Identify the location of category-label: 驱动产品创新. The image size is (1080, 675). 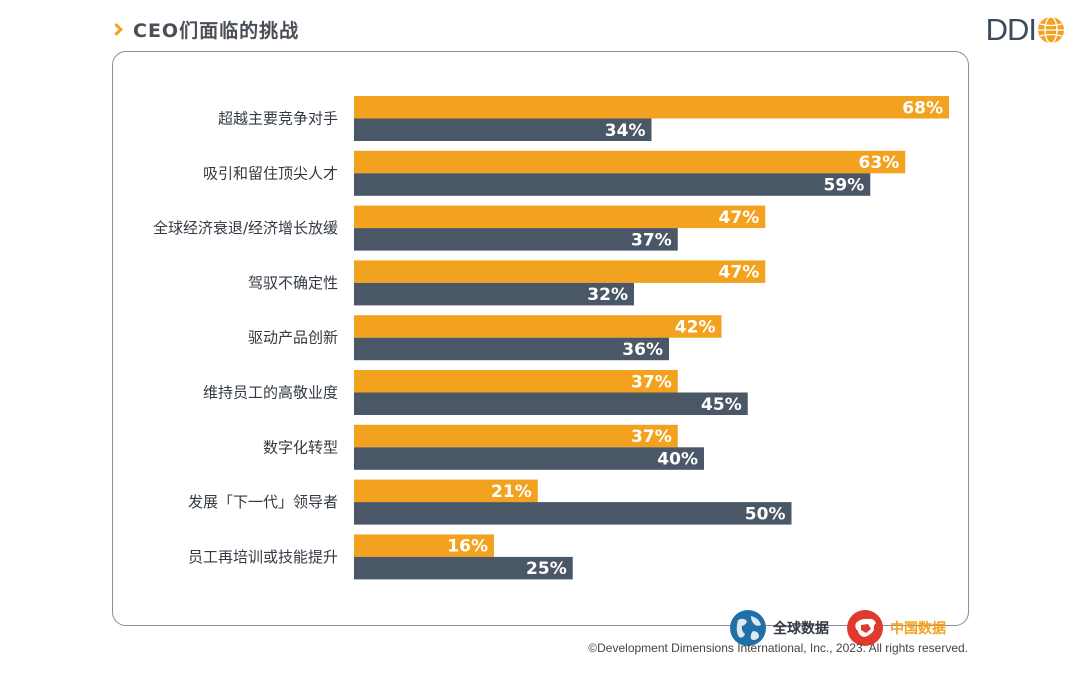
(293, 338).